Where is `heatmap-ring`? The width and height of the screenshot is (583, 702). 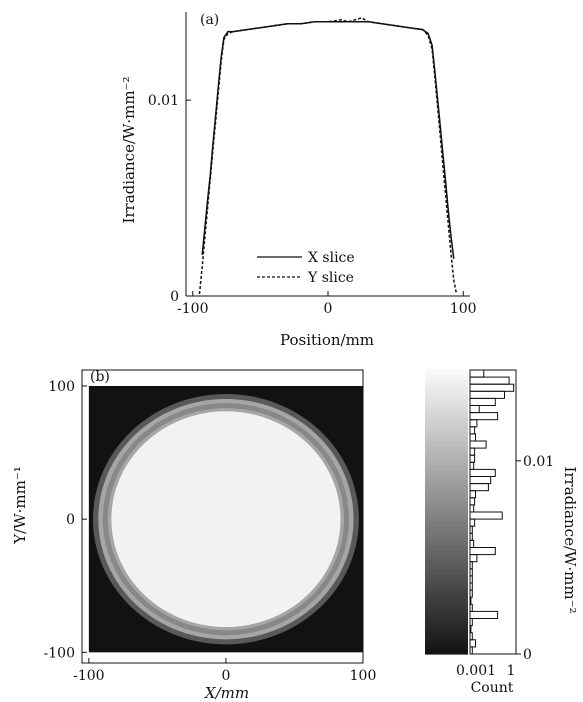 heatmap-ring is located at coordinates (226, 519).